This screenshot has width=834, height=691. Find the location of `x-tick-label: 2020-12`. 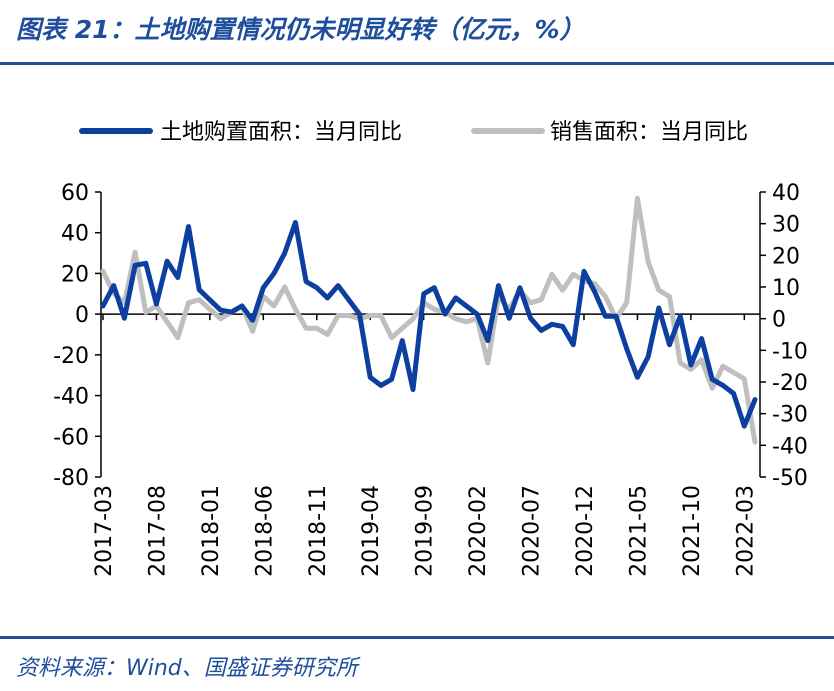

x-tick-label: 2020-12 is located at coordinates (585, 531).